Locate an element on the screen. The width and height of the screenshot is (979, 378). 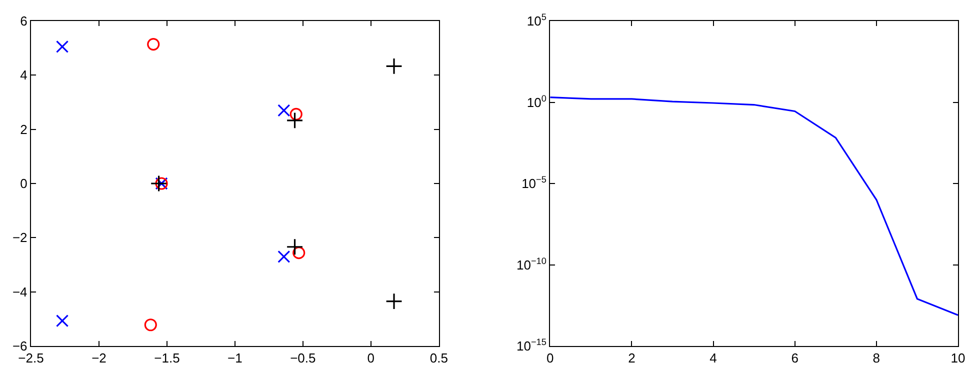
x-tick-label: 8 is located at coordinates (876, 358).